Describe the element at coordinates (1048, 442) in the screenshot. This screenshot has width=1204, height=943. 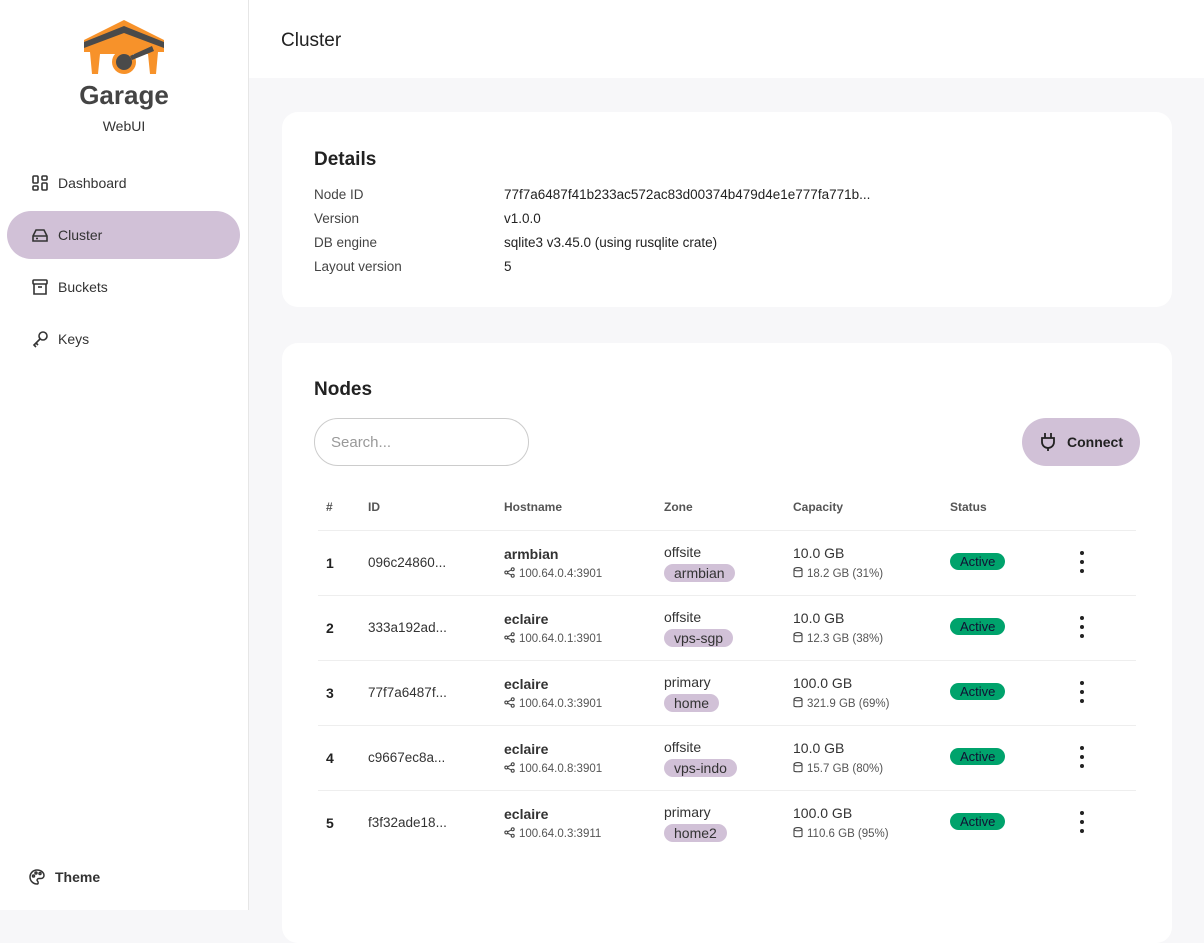
I see `plug-icon` at that location.